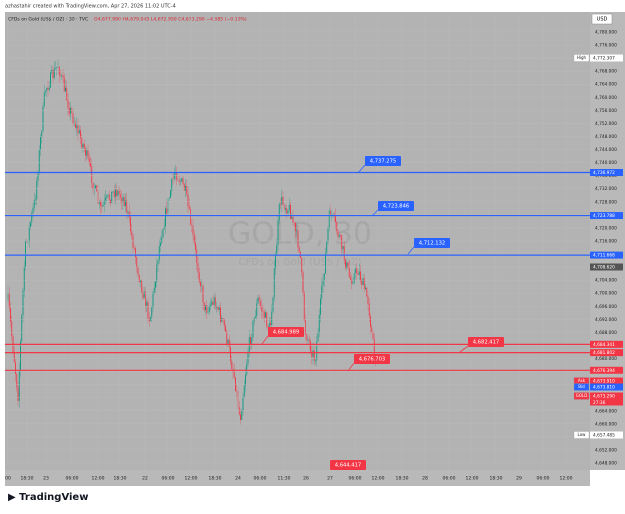  I want to click on badge-price: 4,673.290, so click(604, 397).